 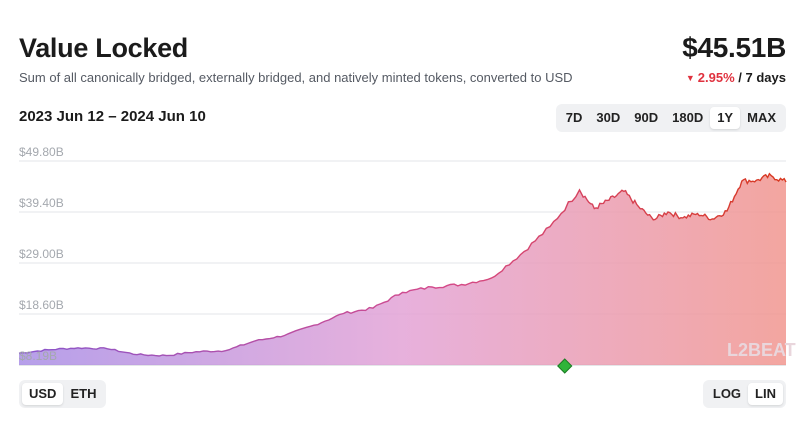 I want to click on range-1y-button: 1Y, so click(x=725, y=118).